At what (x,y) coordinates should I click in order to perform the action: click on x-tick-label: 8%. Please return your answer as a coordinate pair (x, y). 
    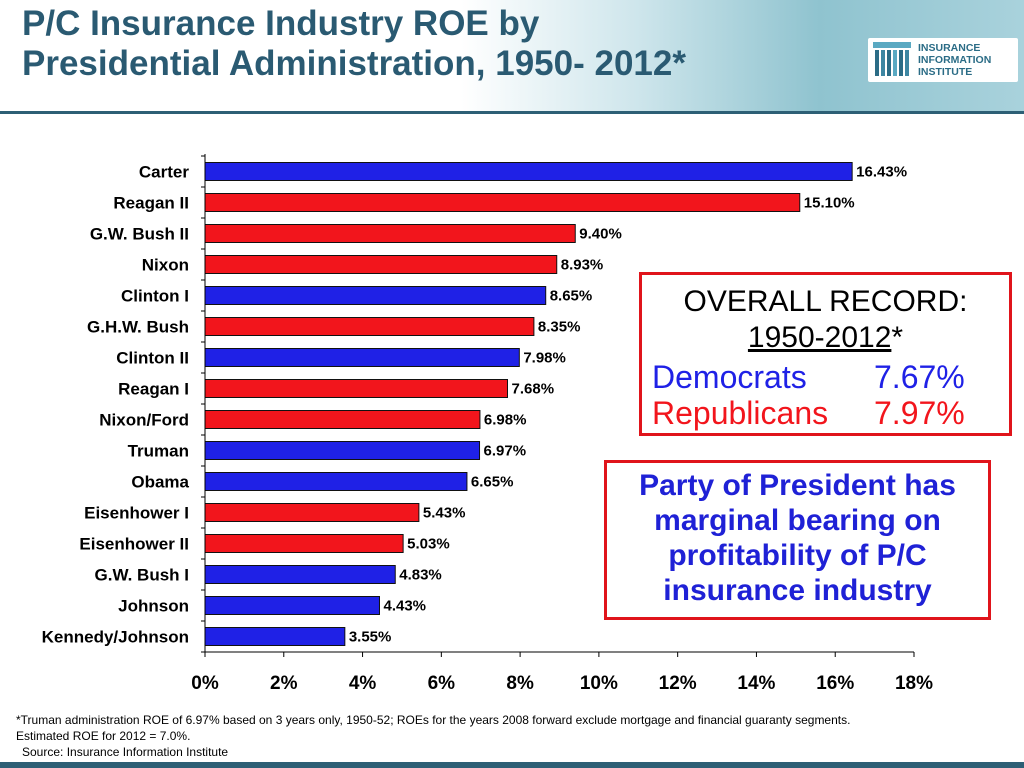
    Looking at the image, I should click on (520, 683).